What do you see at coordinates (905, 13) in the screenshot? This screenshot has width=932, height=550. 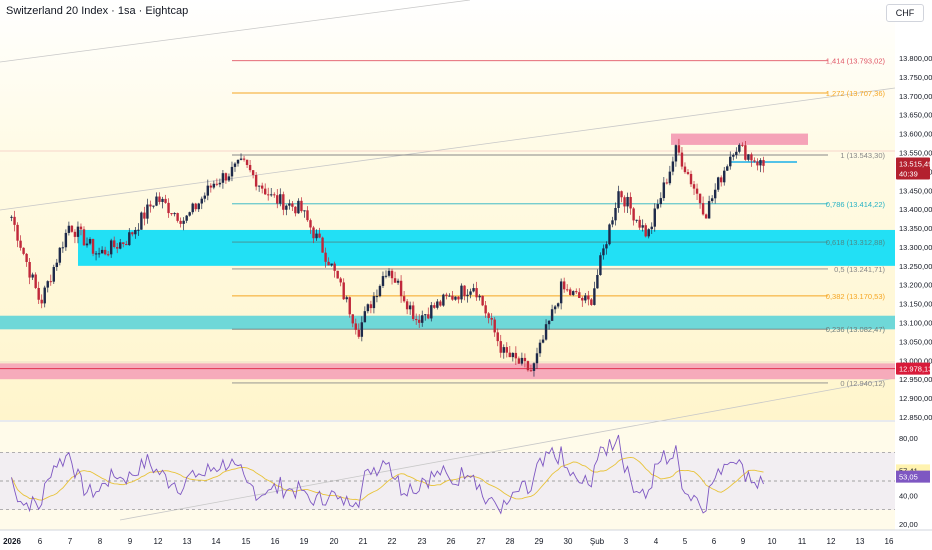 I see `currency-button: CHF` at bounding box center [905, 13].